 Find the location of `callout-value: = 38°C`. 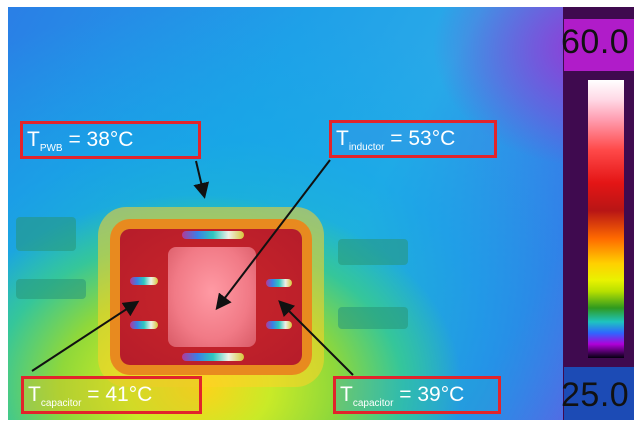

callout-value: = 38°C is located at coordinates (98, 139).